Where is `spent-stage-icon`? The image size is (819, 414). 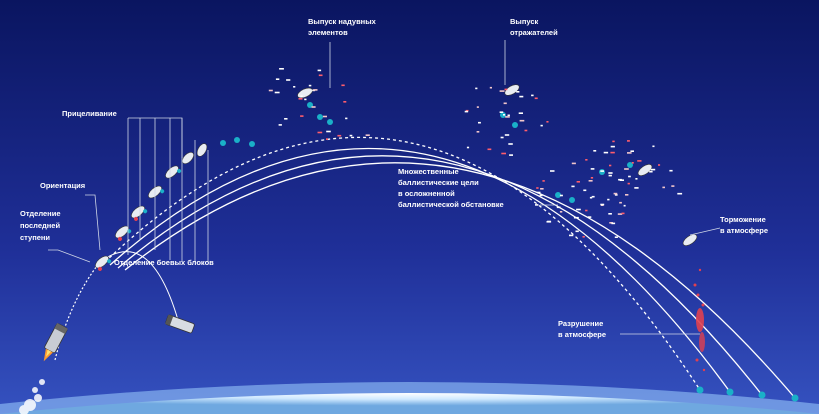
spent-stage-icon is located at coordinates (180, 324).